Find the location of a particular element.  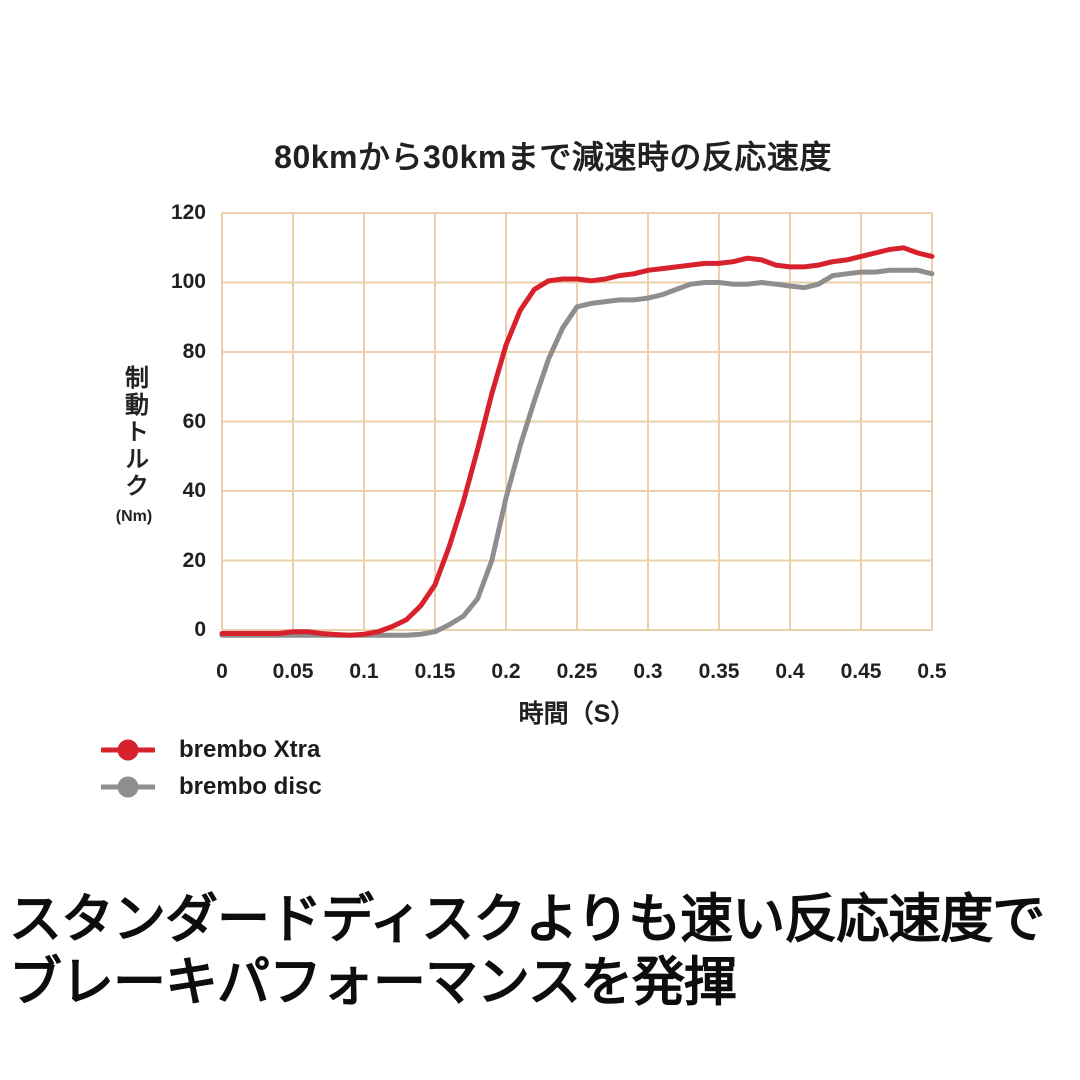

legend-label: brembo Xtra is located at coordinates (250, 749).